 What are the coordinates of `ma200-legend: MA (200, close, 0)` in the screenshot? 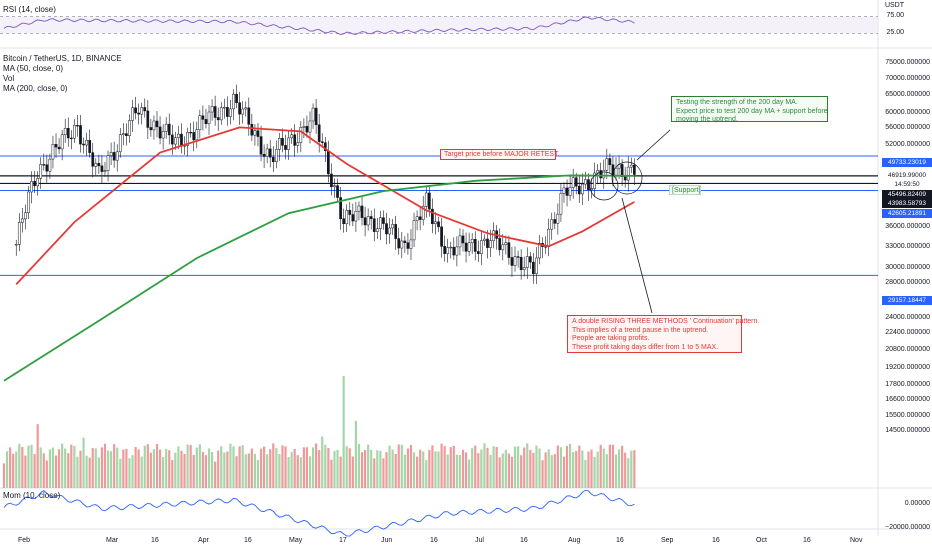 It's located at (35, 88).